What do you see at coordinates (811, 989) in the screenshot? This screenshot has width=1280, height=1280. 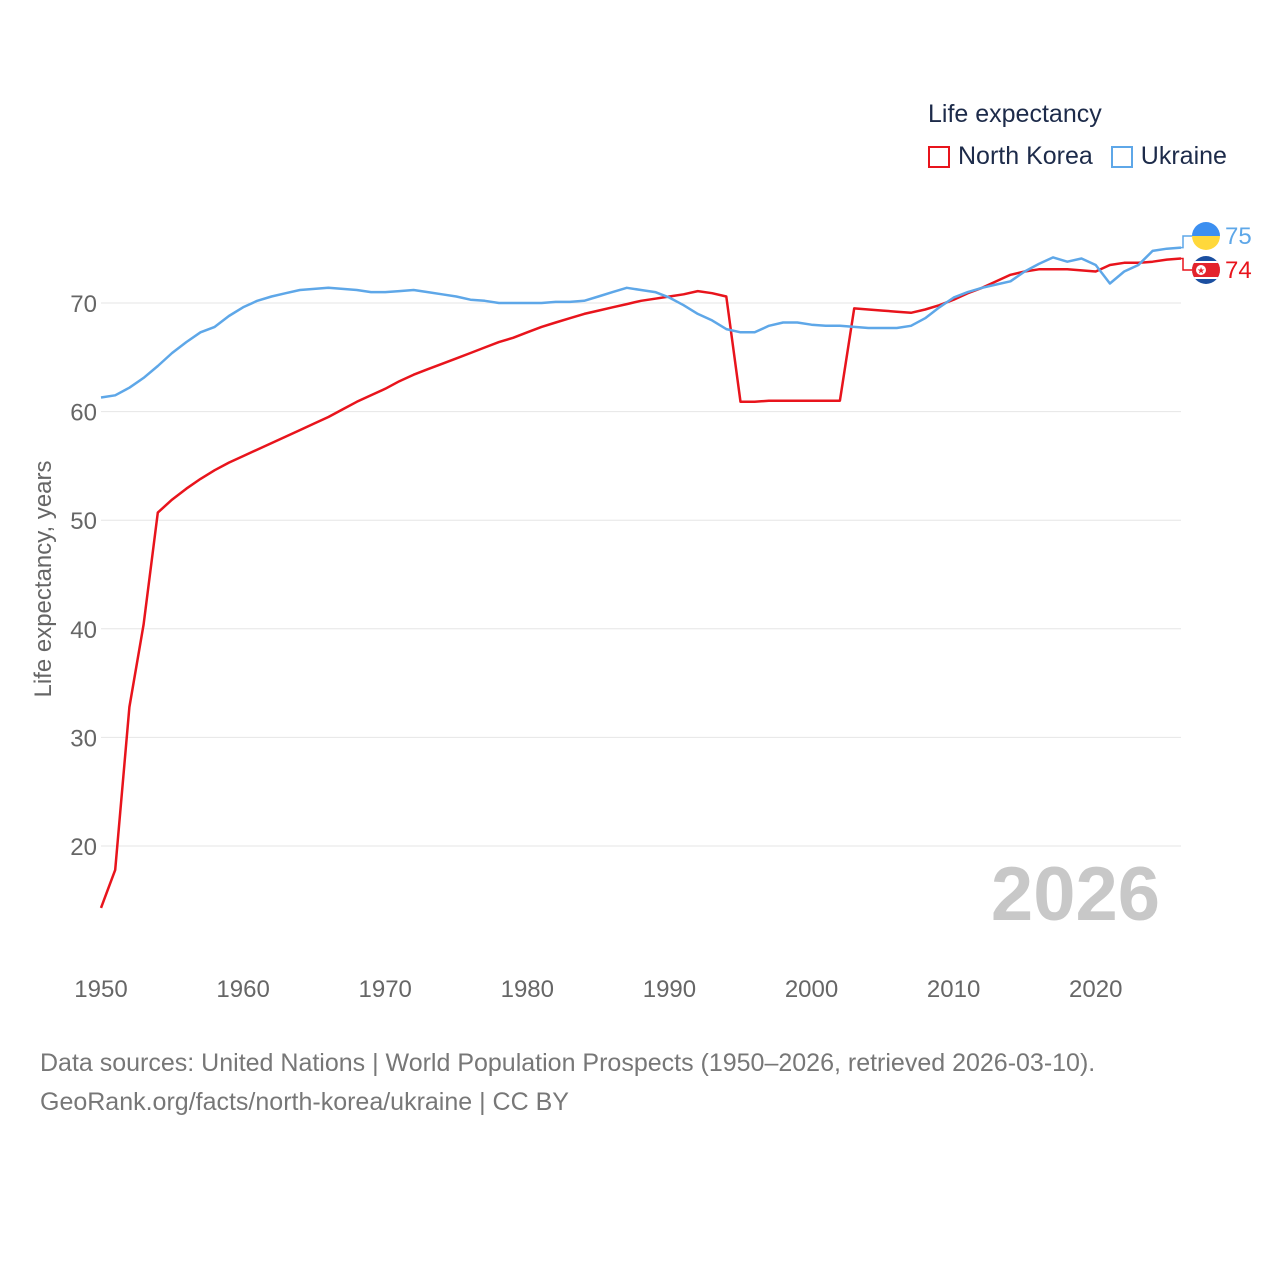 I see `x-tick-label: 2000` at bounding box center [811, 989].